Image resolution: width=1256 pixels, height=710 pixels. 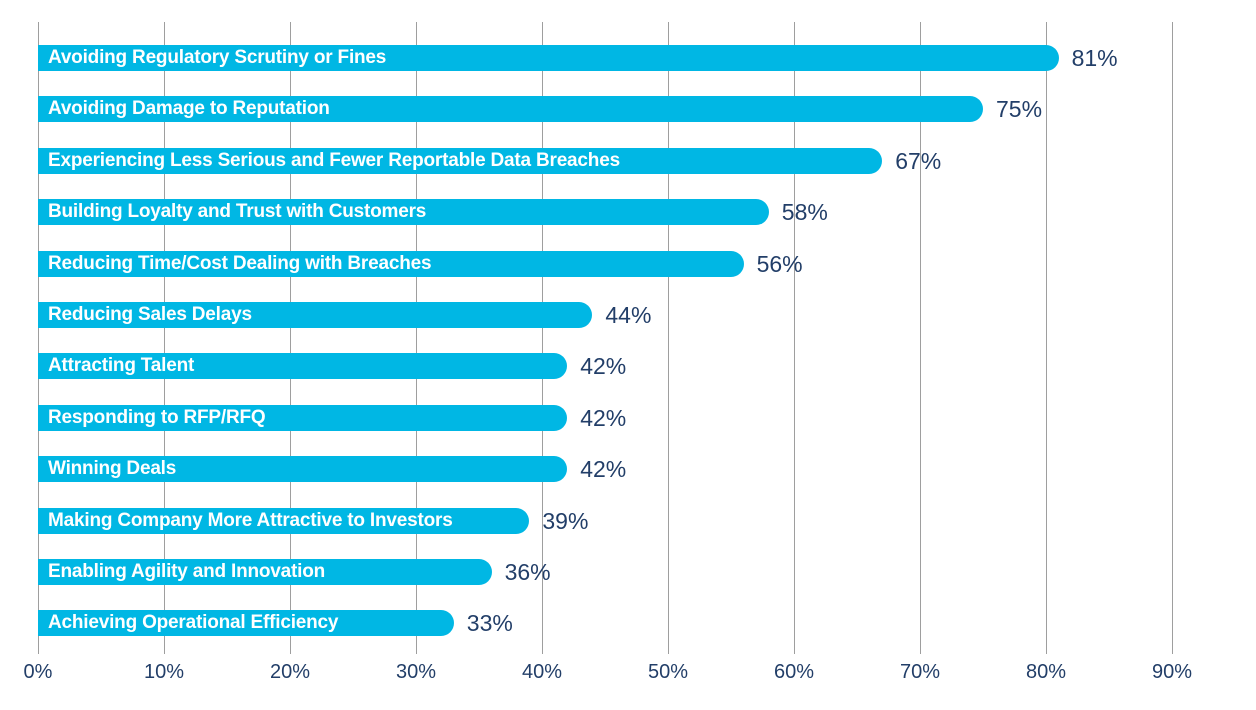 What do you see at coordinates (510, 109) in the screenshot?
I see `bar: Avoiding Damage to Reputation` at bounding box center [510, 109].